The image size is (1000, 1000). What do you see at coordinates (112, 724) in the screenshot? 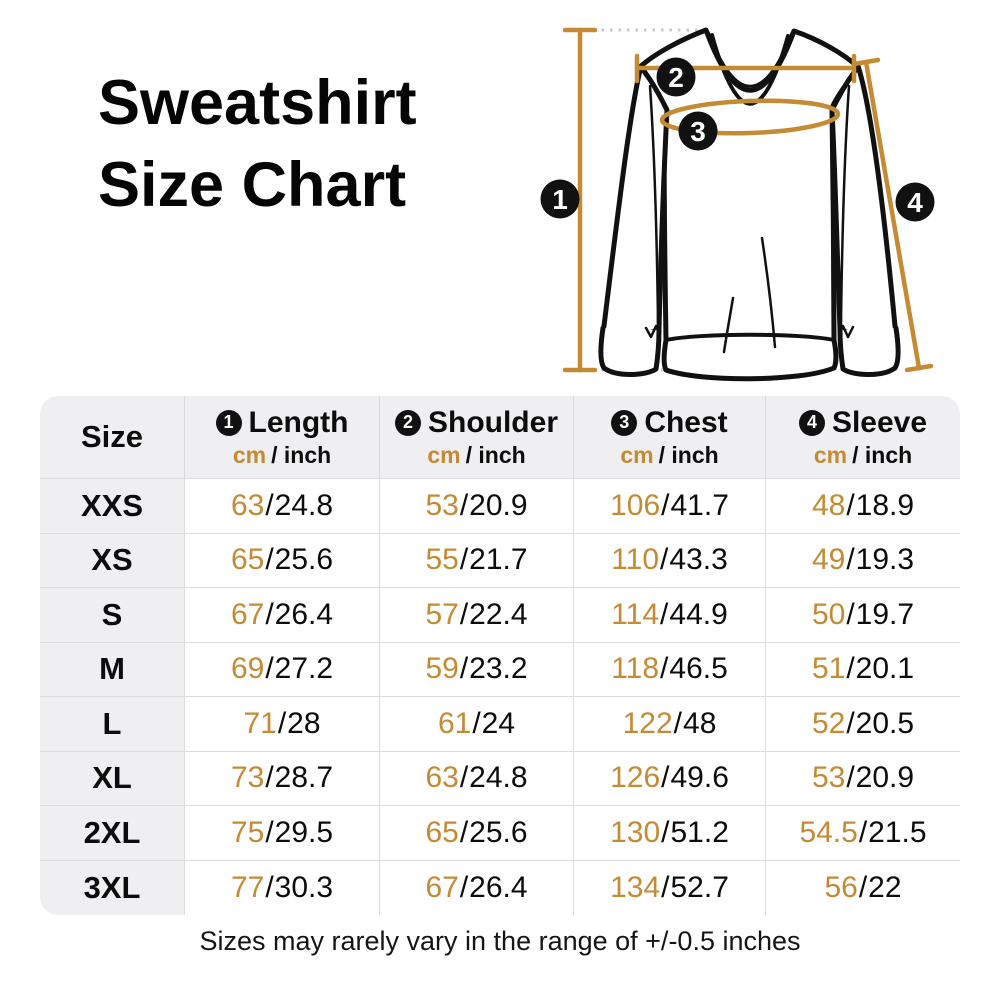
I see `row-size-label: L` at bounding box center [112, 724].